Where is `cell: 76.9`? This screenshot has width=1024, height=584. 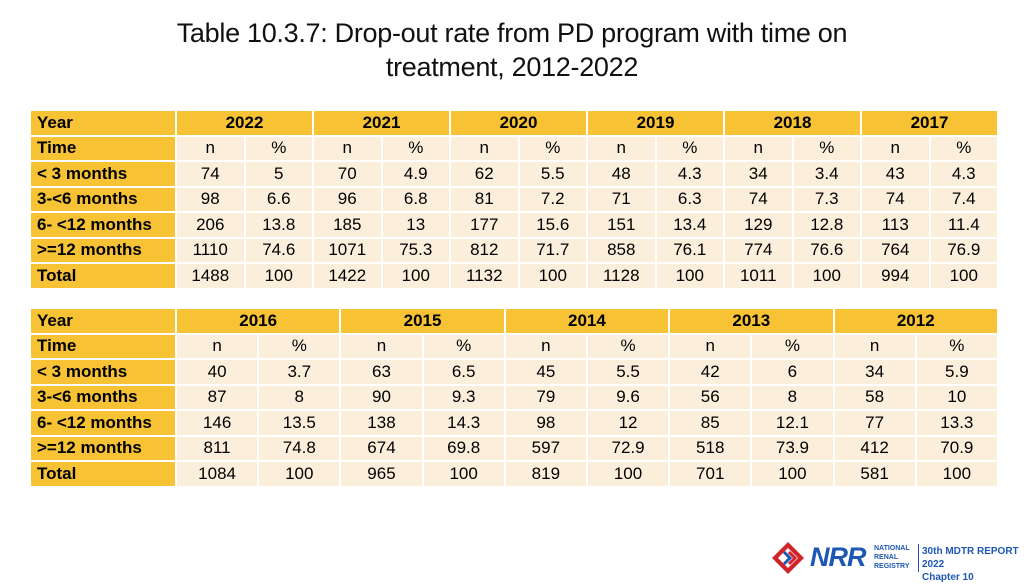 cell: 76.9 is located at coordinates (963, 250).